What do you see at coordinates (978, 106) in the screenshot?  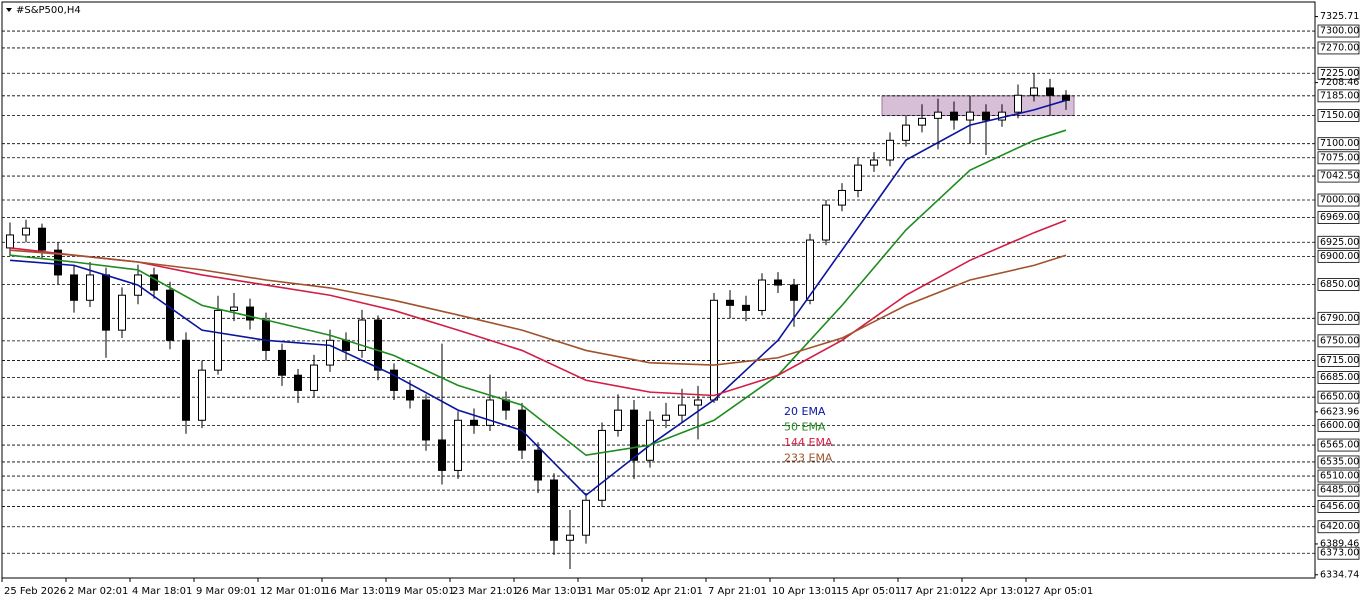 I see `zone` at bounding box center [978, 106].